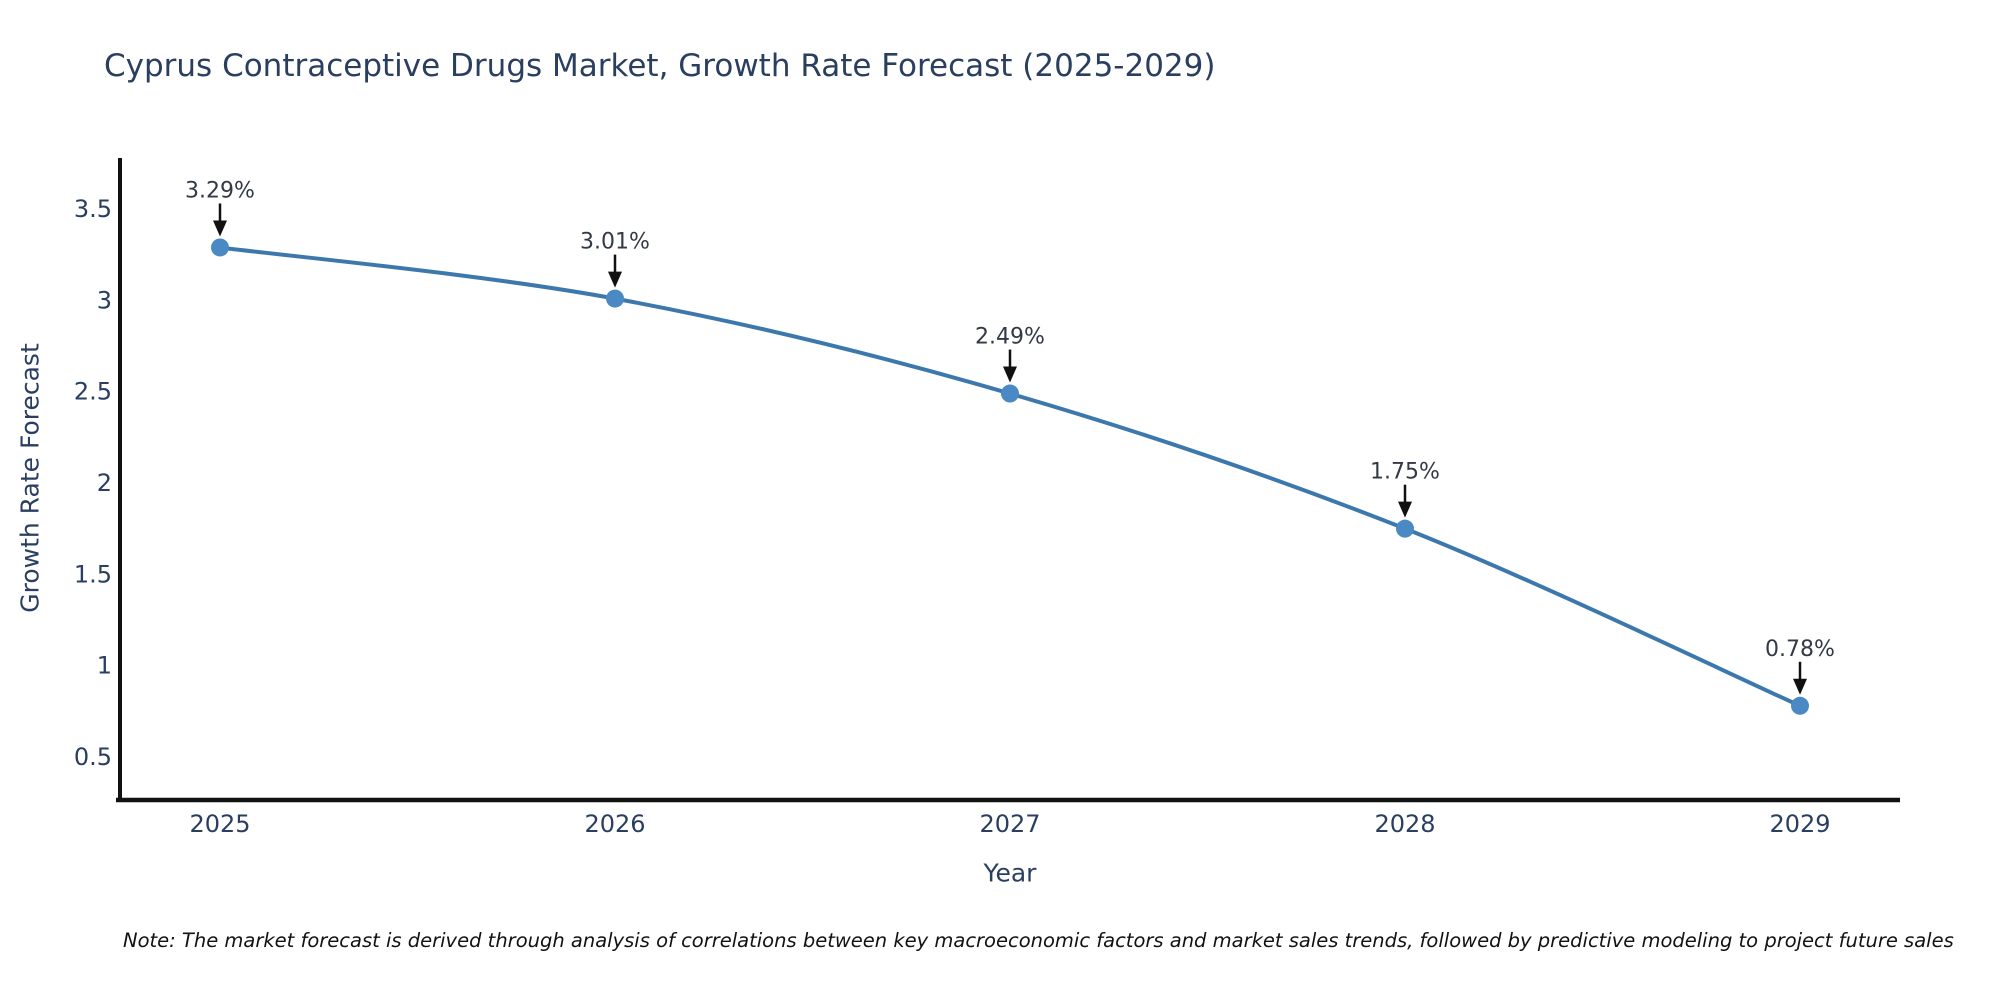  I want to click on x-tick-label: 2027, so click(1009, 824).